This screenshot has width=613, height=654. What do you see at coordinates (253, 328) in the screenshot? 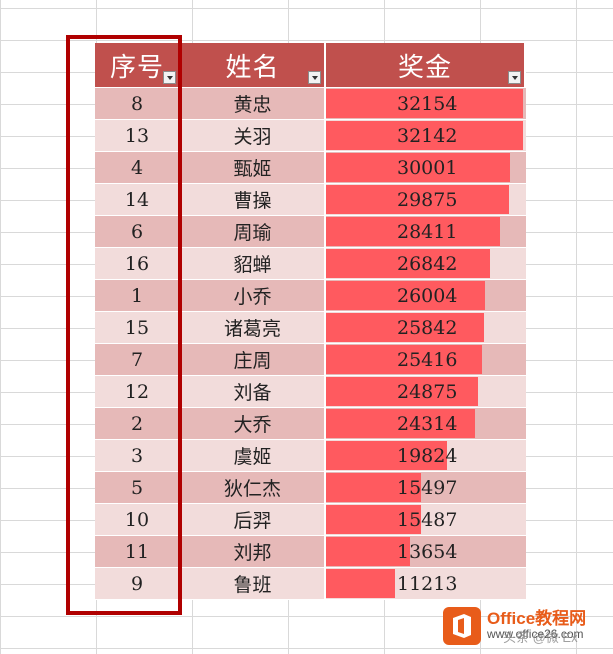
I see `cell-name: 诸葛亮` at bounding box center [253, 328].